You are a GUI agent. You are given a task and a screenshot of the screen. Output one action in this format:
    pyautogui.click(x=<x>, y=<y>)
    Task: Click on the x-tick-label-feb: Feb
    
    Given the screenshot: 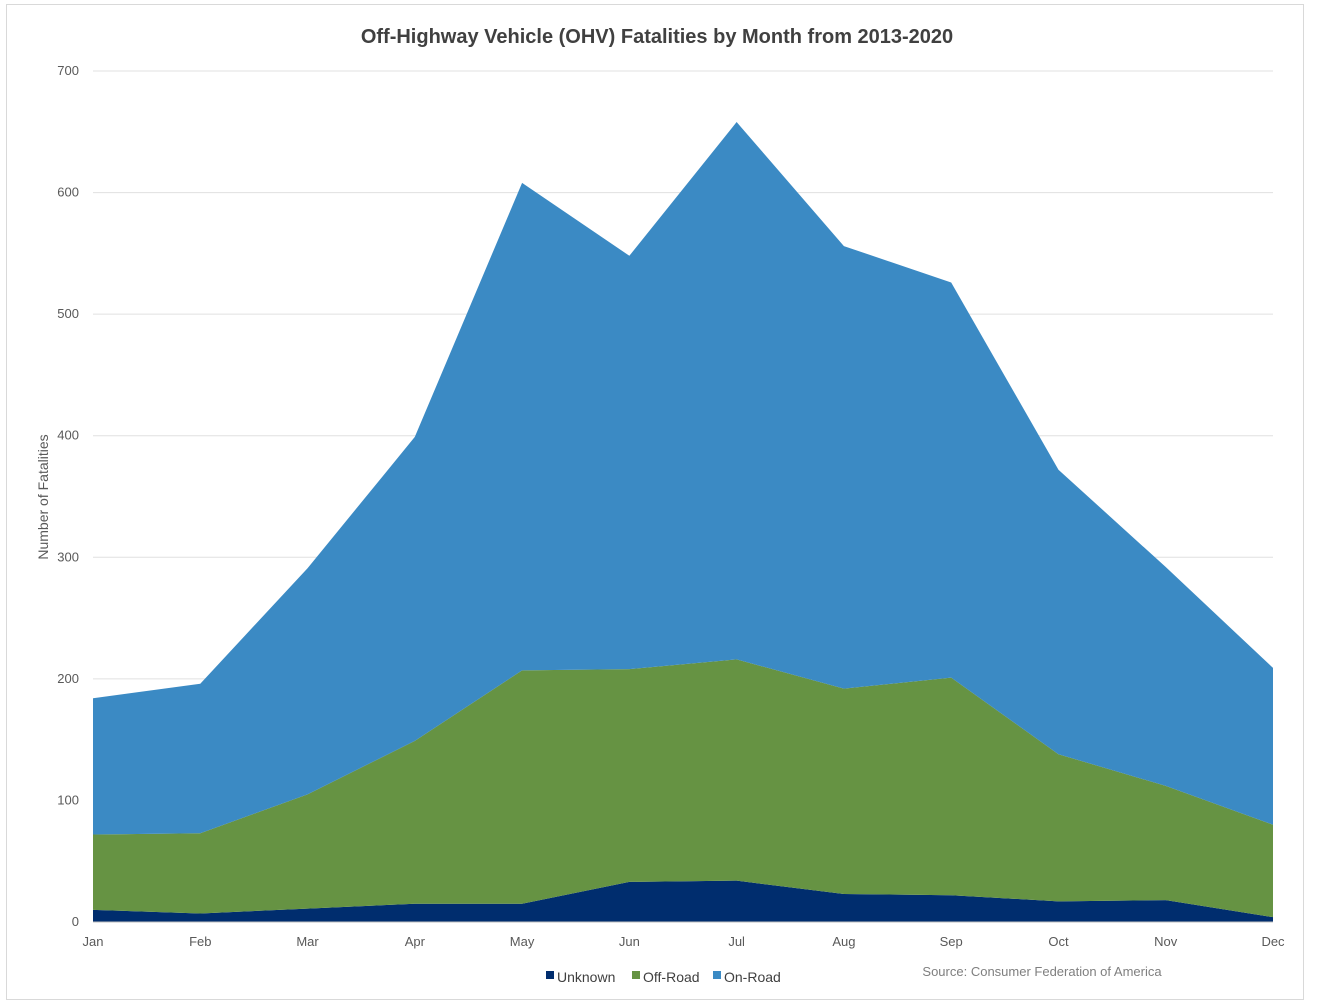 What is the action you would take?
    pyautogui.click(x=200, y=941)
    